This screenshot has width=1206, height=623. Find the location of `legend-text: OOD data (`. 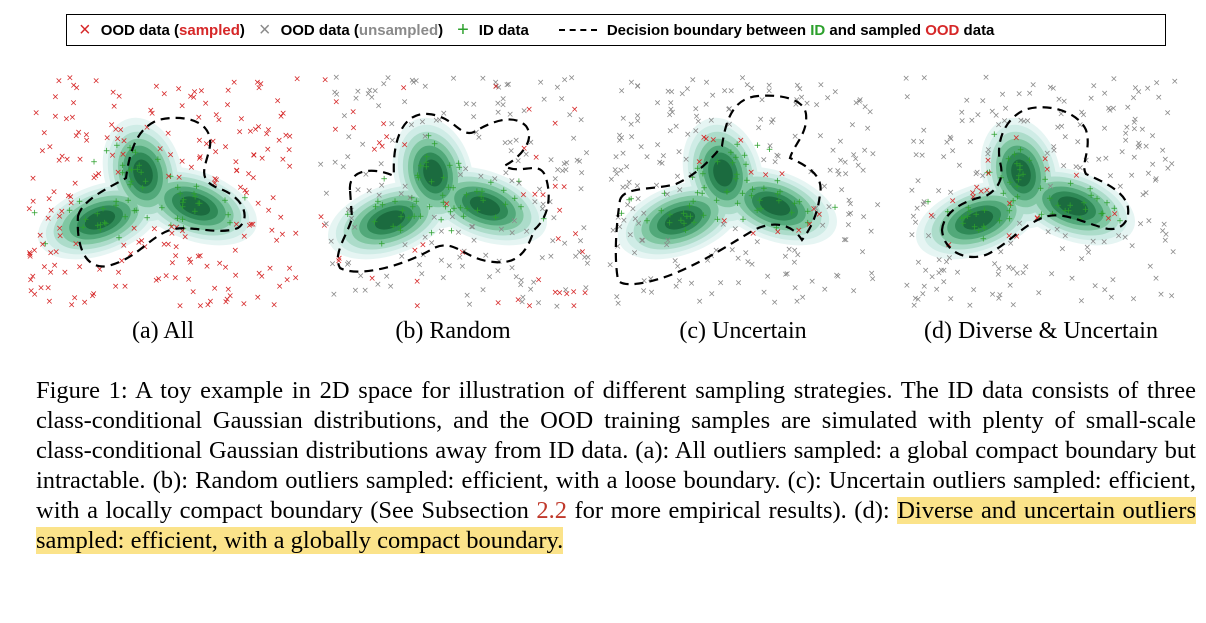

legend-text: OOD data ( is located at coordinates (319, 30).